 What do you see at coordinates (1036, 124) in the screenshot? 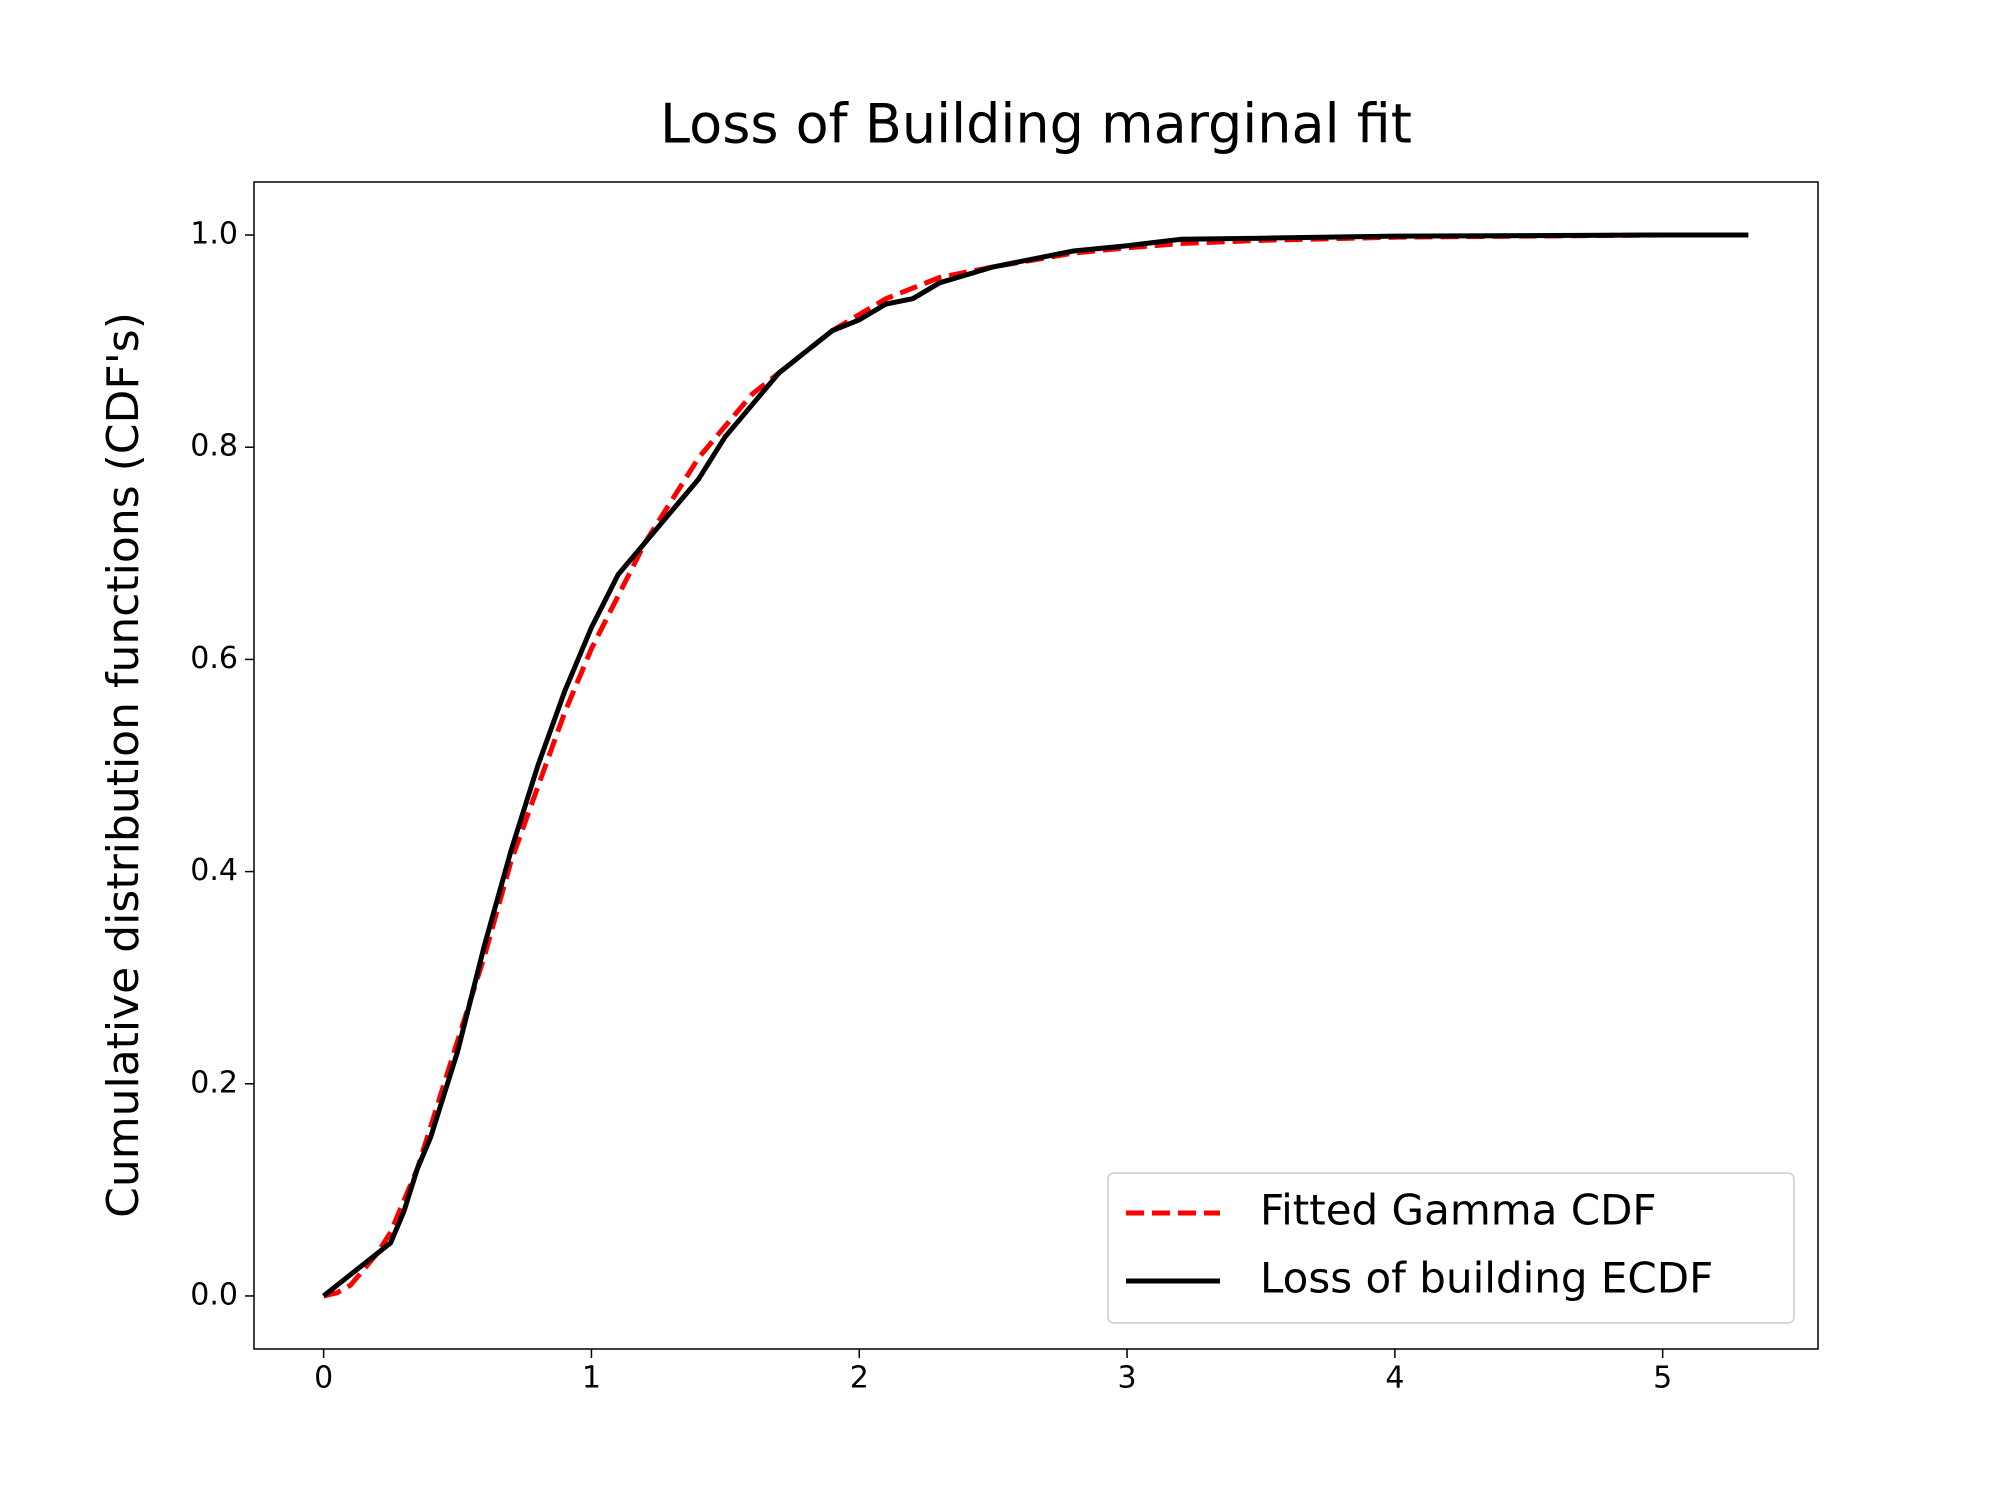
I see `chart-title: Loss of Building marginal fit` at bounding box center [1036, 124].